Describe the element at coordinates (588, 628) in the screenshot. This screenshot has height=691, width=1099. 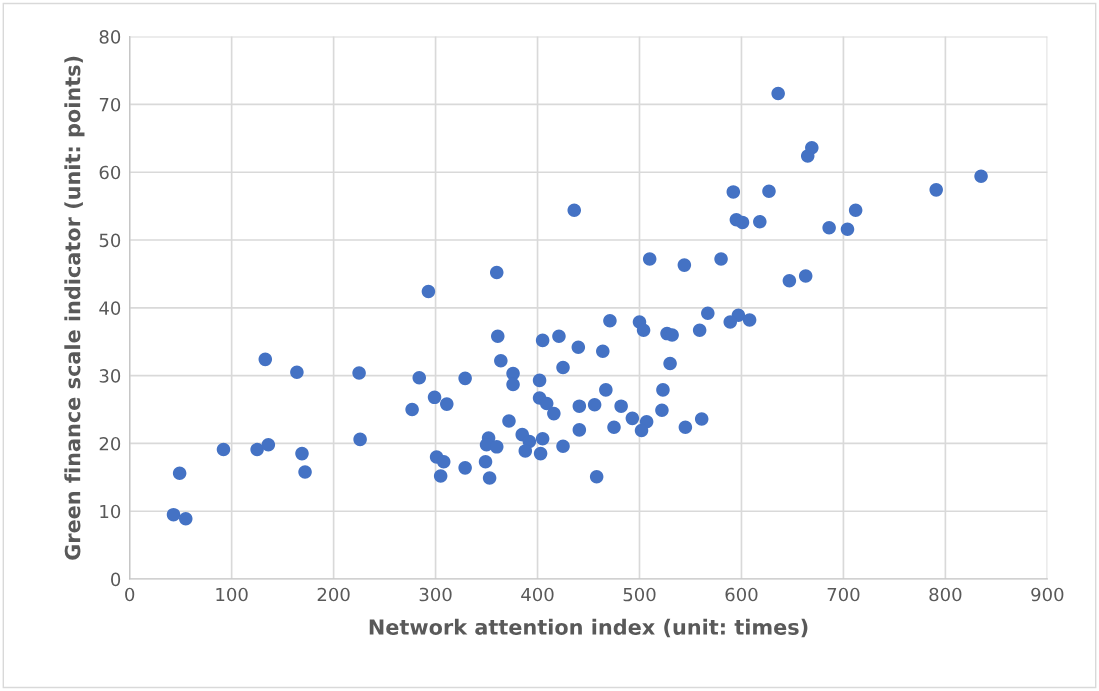
I see `x-axis-title: Network attention index (unit: times)` at that location.